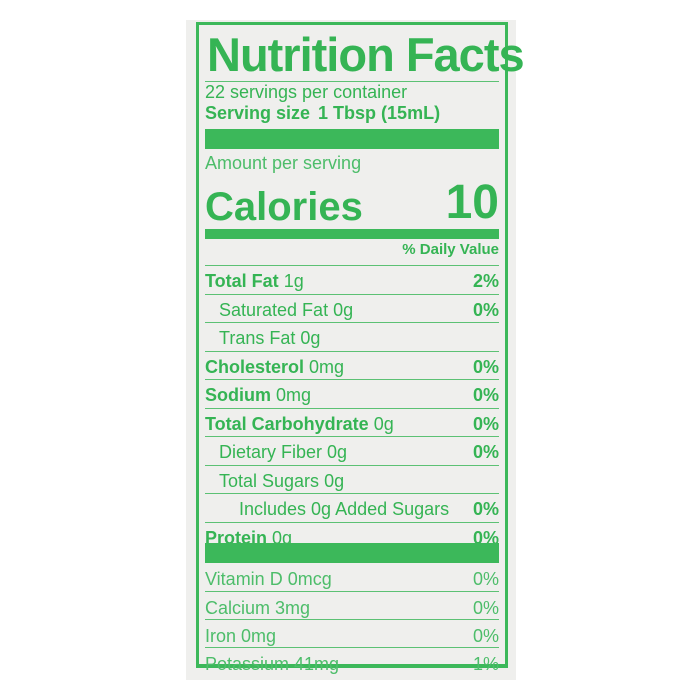  What do you see at coordinates (352, 576) in the screenshot?
I see `vitamin-row: Vitamin D 0mcg 0%` at bounding box center [352, 576].